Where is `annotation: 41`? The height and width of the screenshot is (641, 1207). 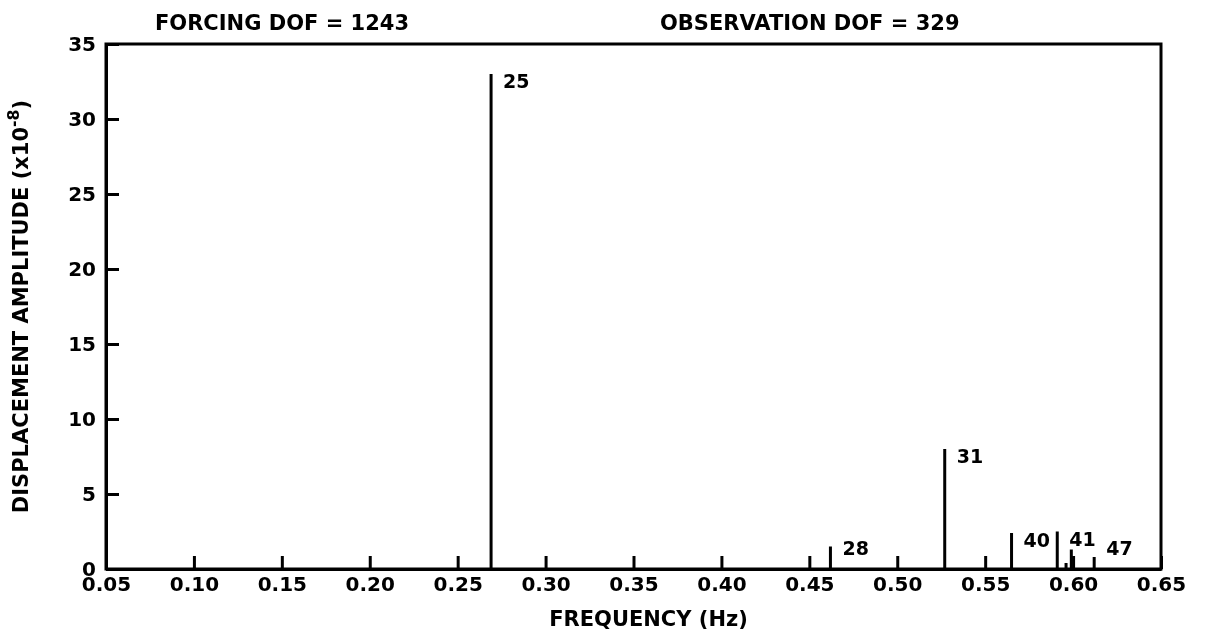
annotation: 41 is located at coordinates (1082, 538).